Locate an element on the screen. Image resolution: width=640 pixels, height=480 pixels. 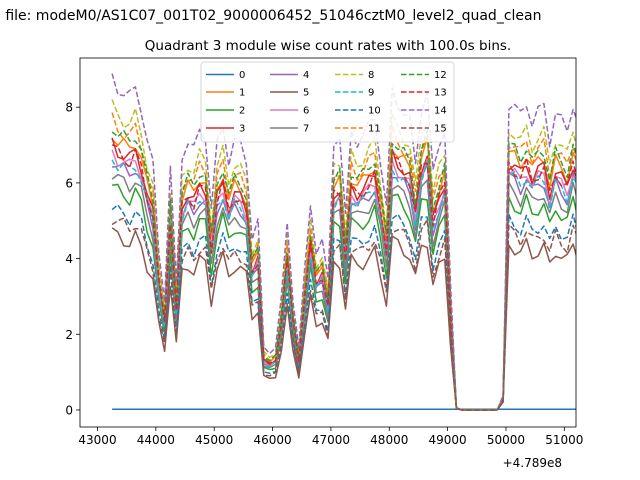
x-tick-label: 44000 is located at coordinates (156, 440).